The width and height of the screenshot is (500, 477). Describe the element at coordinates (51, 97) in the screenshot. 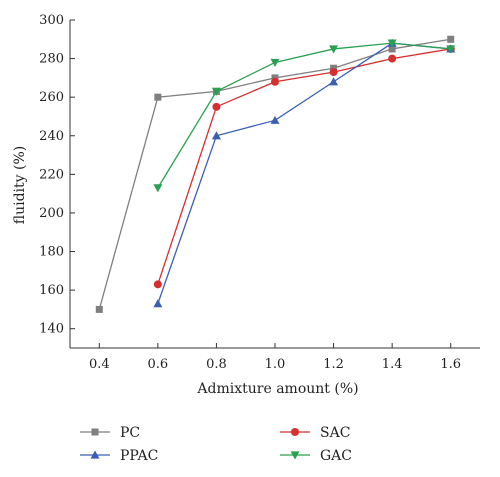

I see `y-tick-label: 260` at that location.